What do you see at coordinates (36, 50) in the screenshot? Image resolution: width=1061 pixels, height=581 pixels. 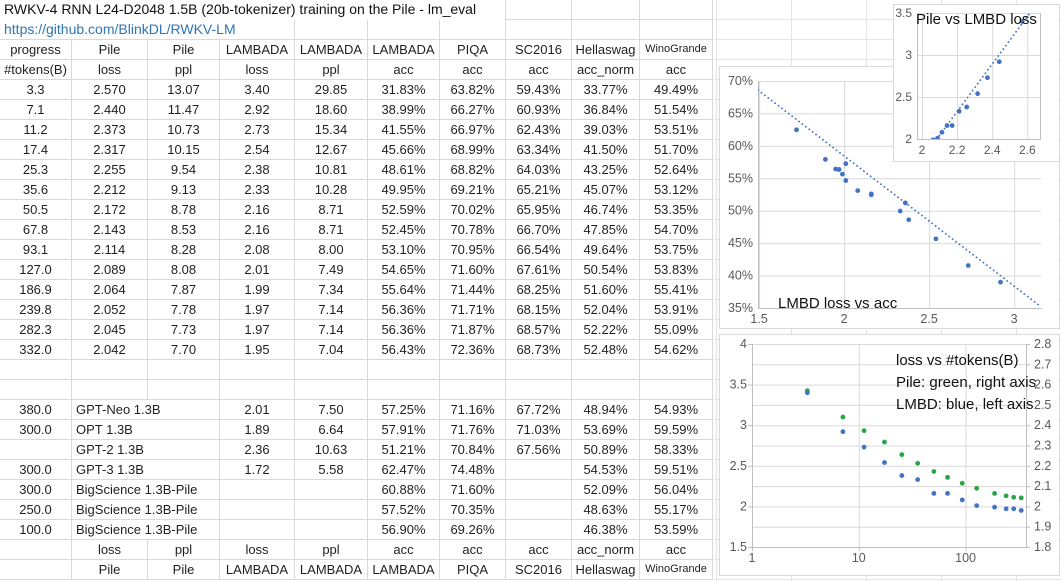 I see `table-cell: progress` at bounding box center [36, 50].